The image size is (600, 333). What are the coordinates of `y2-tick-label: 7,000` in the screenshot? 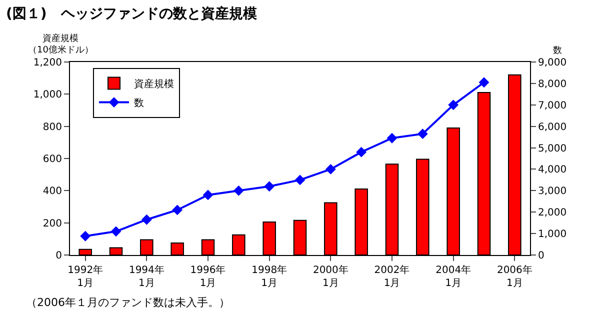 It's located at (552, 106).